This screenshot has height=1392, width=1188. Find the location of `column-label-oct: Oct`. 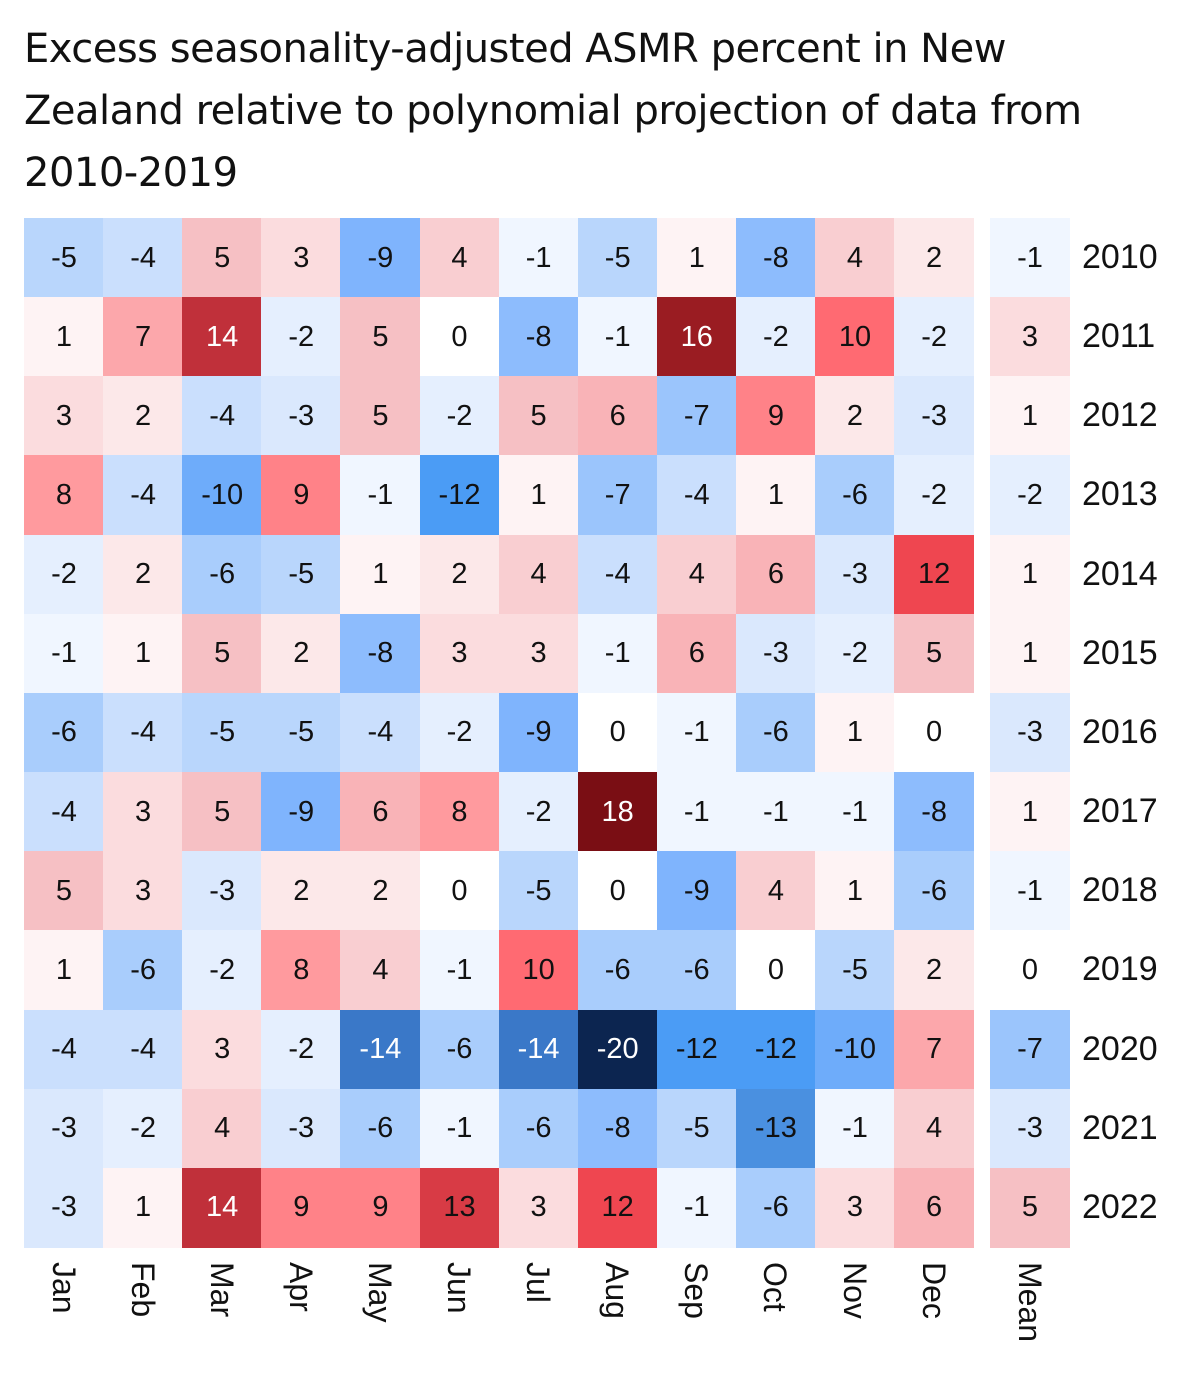

column-label-oct: Oct is located at coordinates (775, 1287).